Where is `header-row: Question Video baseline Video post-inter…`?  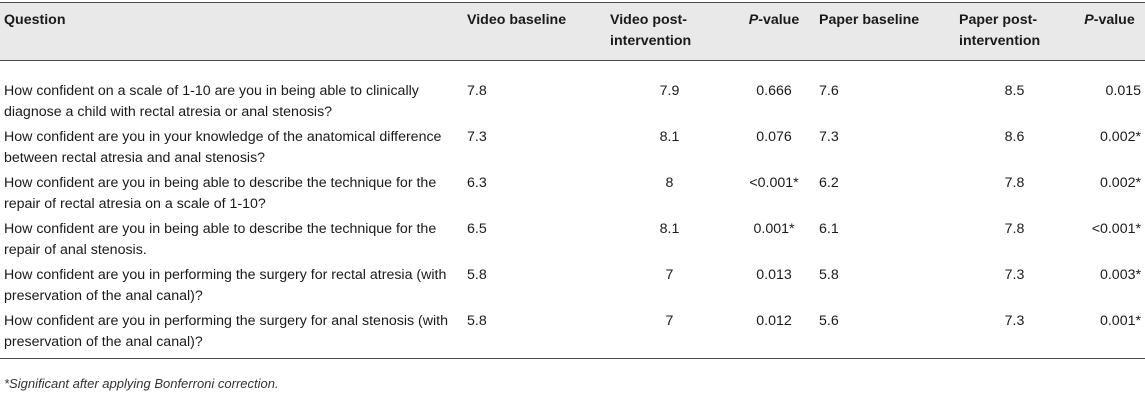
header-row: Question Video baseline Video post-inter… is located at coordinates (572, 31).